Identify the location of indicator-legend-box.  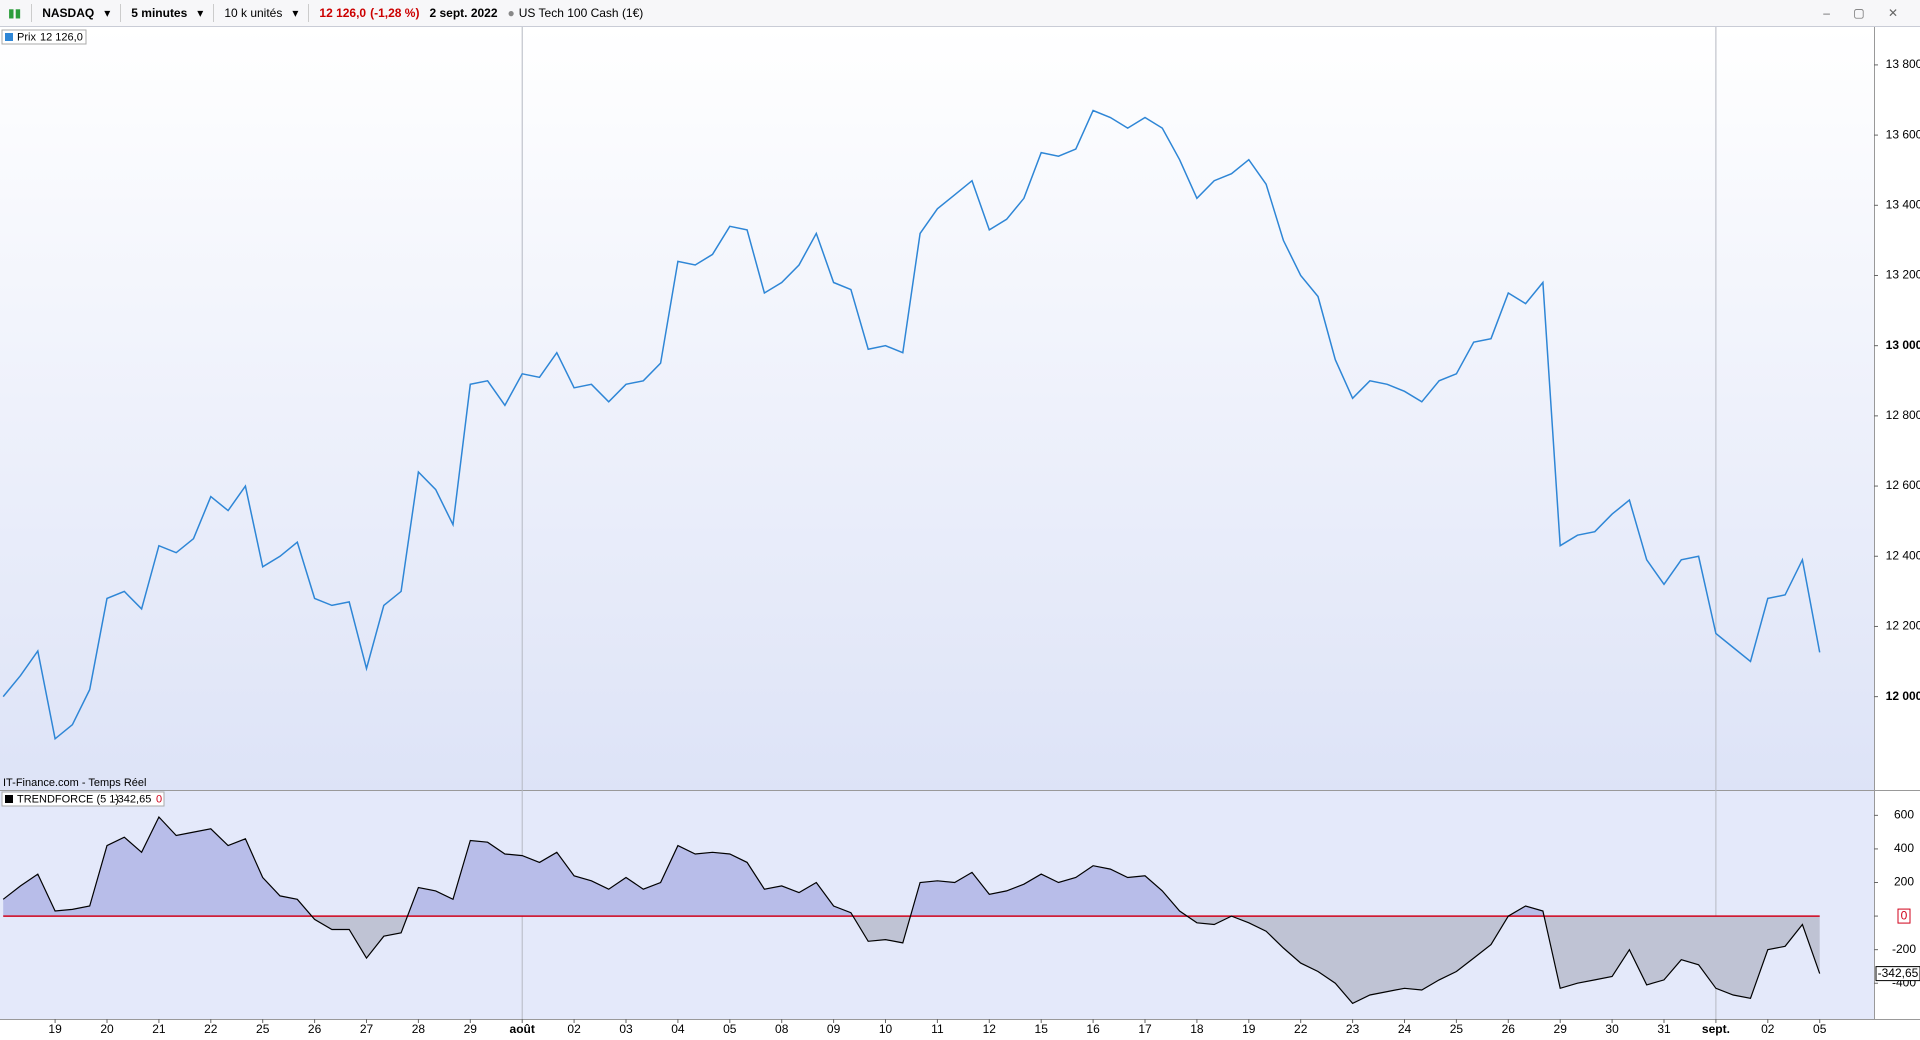
(83, 799).